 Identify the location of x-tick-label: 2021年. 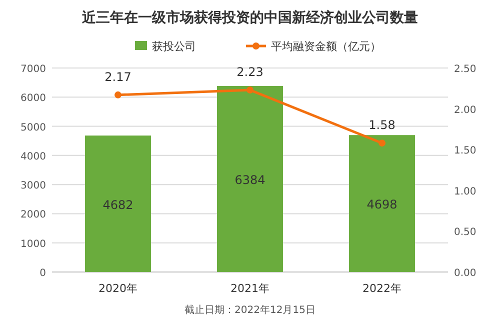
(250, 288).